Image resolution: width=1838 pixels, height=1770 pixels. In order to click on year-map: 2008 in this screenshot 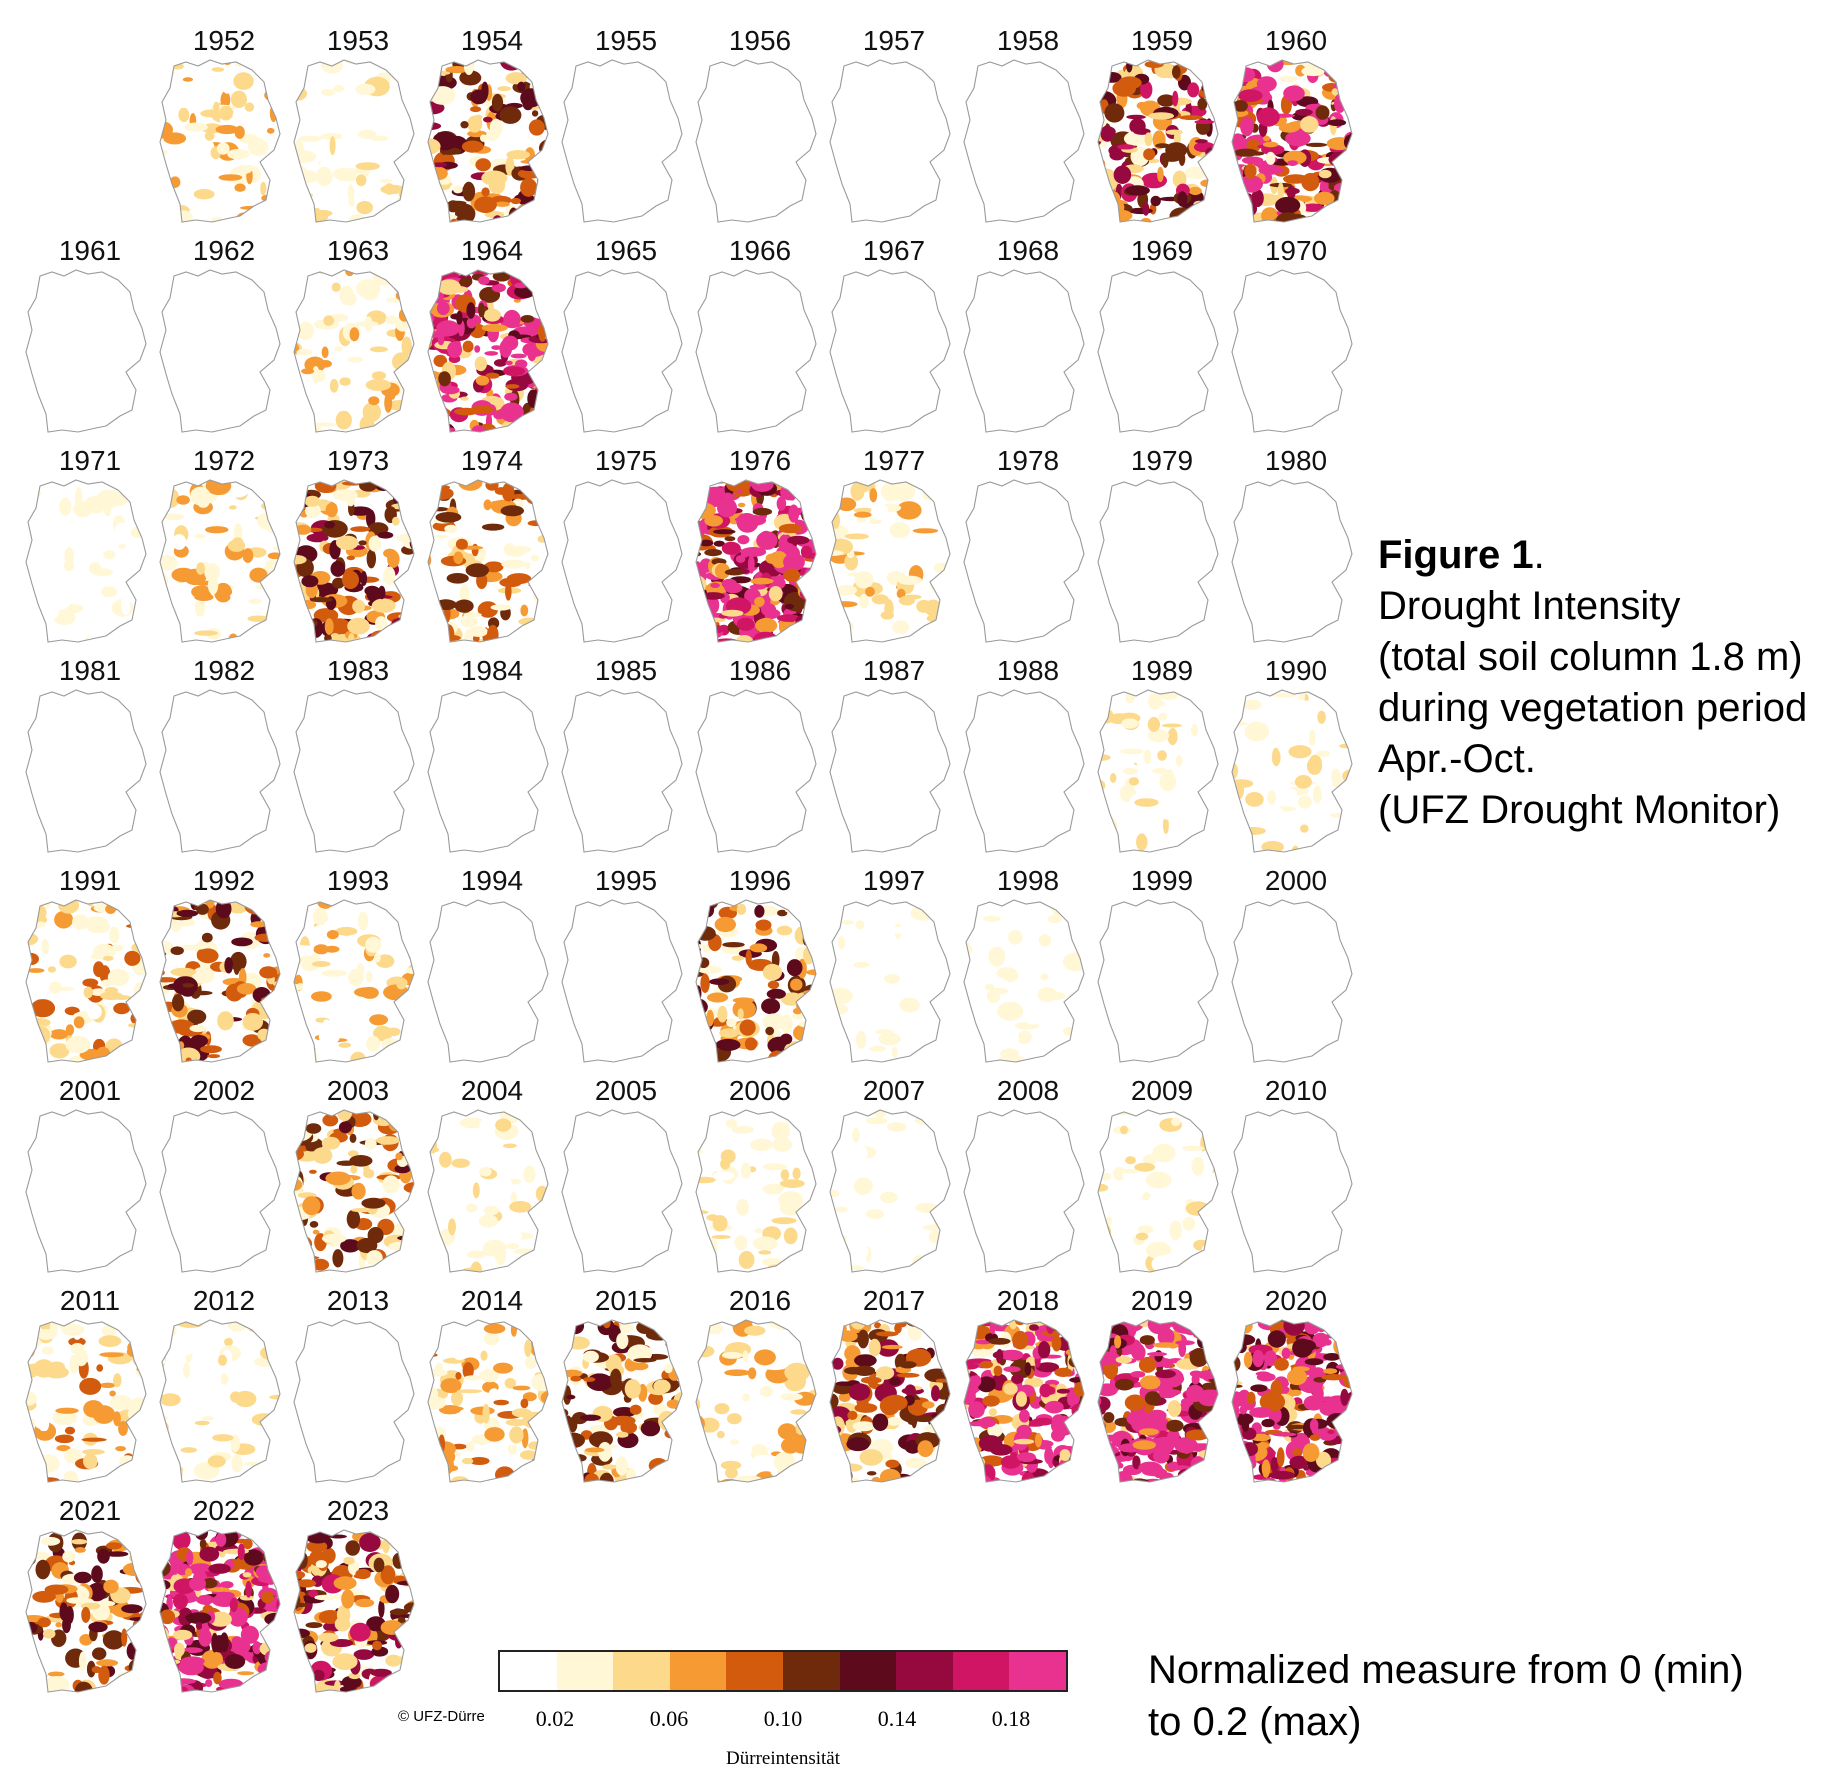, I will do `click(1024, 1174)`.